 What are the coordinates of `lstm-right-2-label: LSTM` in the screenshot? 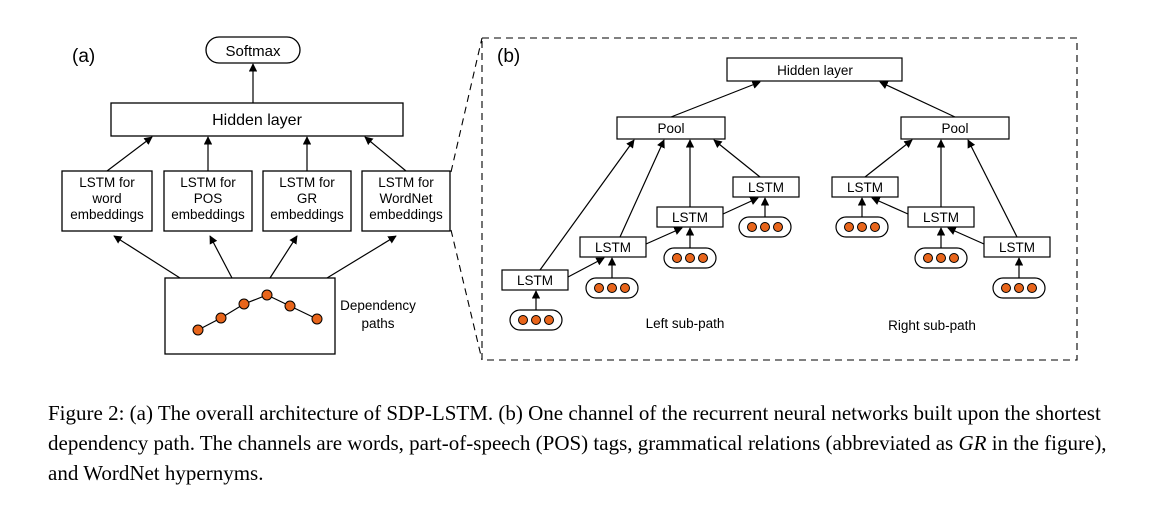 It's located at (941, 217).